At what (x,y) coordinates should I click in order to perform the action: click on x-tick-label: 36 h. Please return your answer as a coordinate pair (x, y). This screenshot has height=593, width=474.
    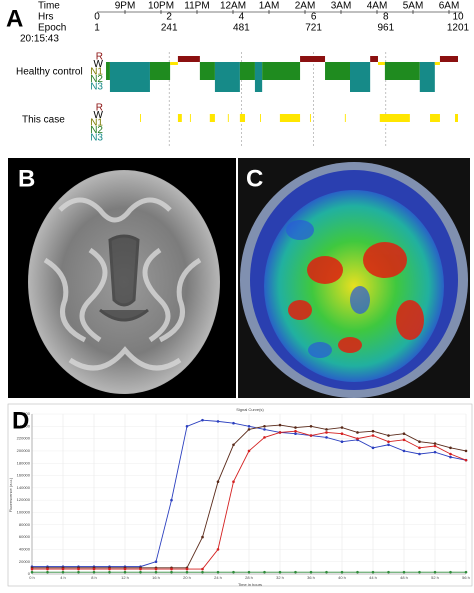
    Looking at the image, I should click on (311, 577).